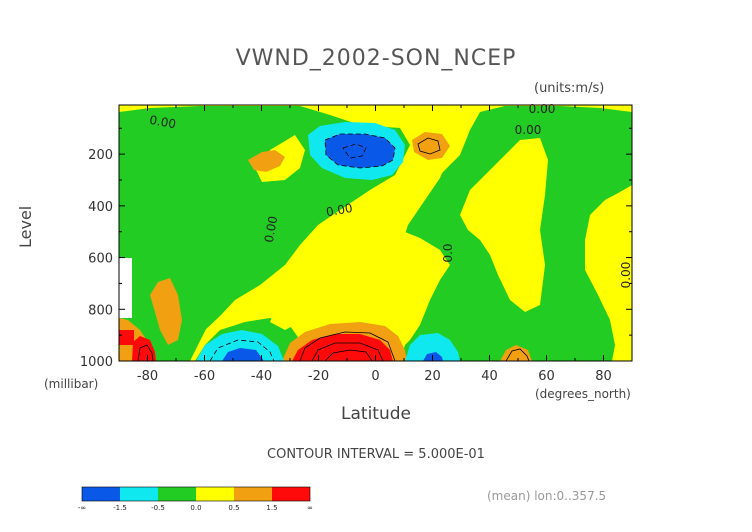 This screenshot has width=752, height=532. I want to click on x-tick-label: 0, so click(375, 376).